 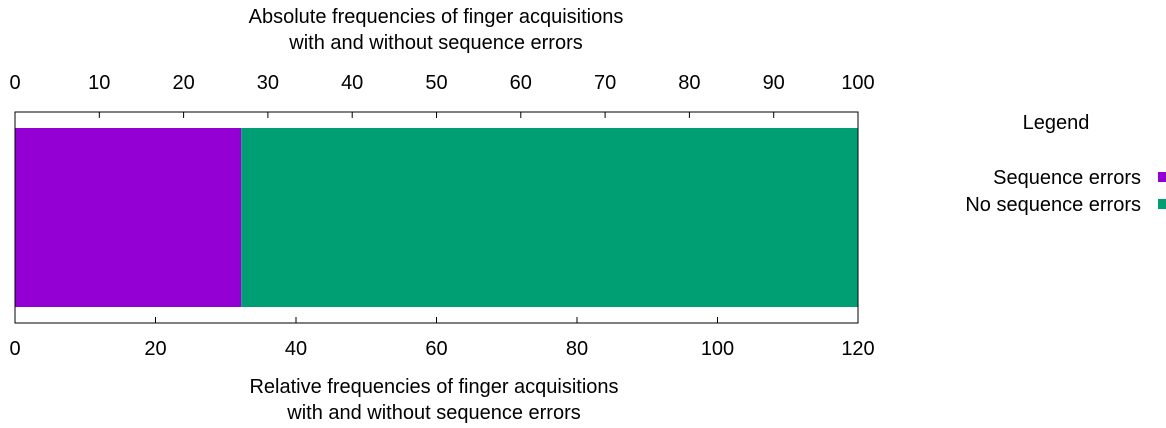 I want to click on bottom-tick-label: 0, so click(x=14, y=349).